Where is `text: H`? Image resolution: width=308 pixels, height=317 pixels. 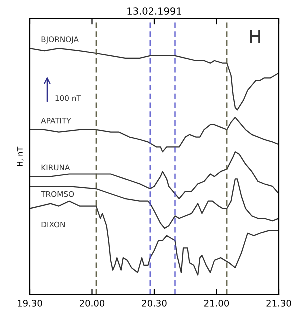 text: H is located at coordinates (255, 37).